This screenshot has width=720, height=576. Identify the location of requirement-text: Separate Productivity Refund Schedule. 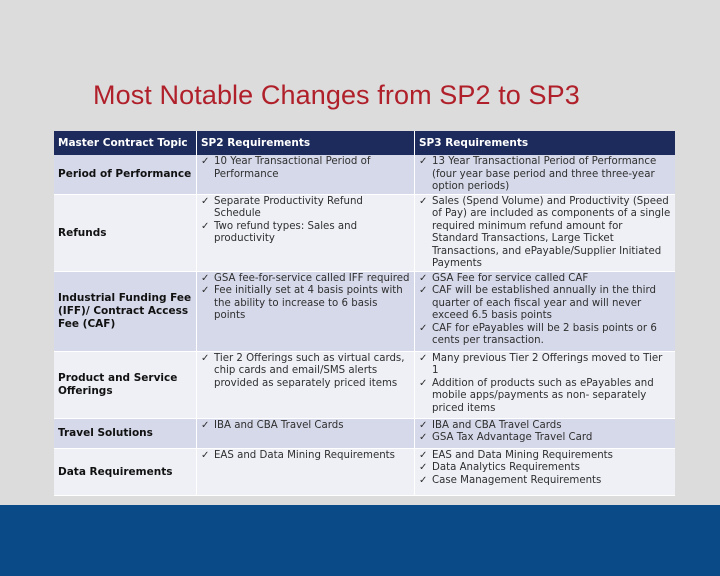
(288, 207).